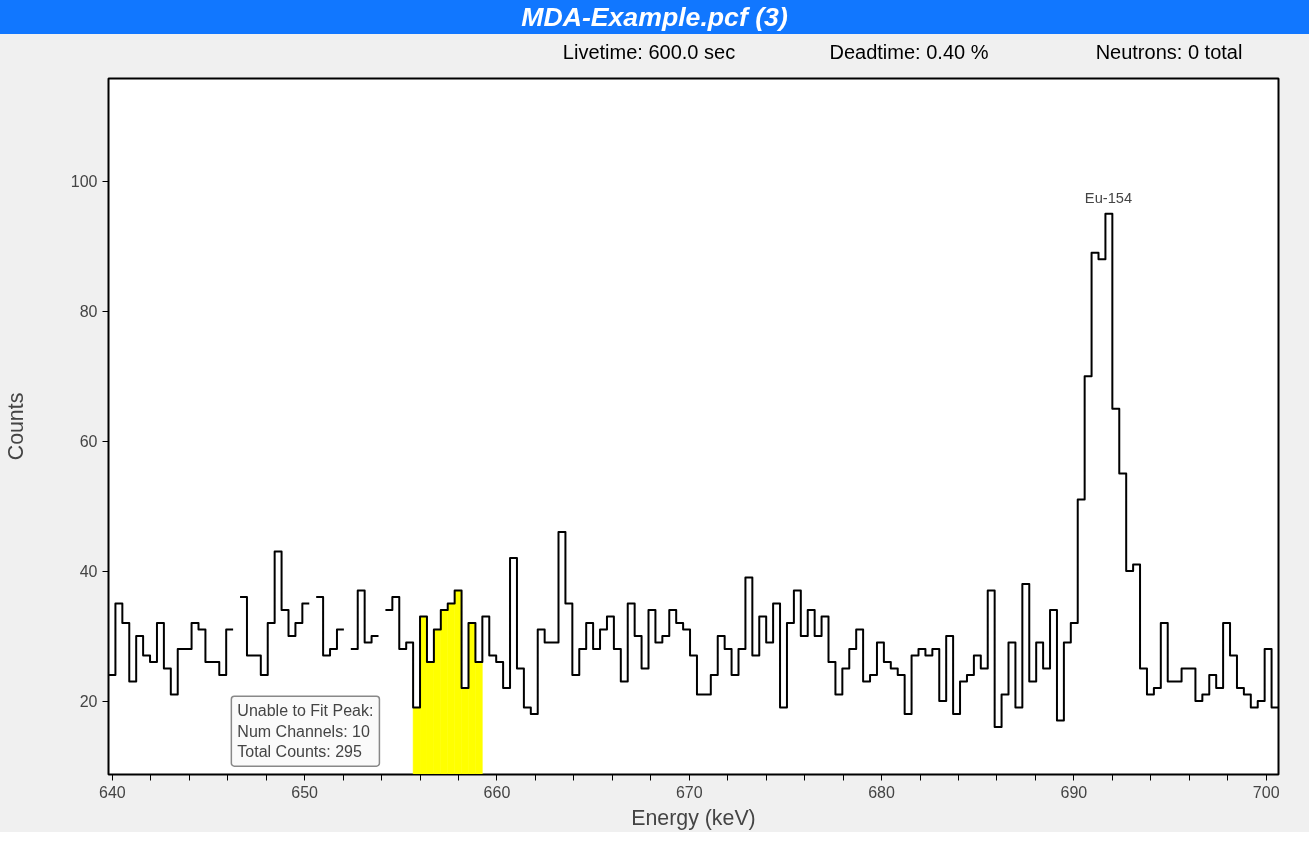 The height and width of the screenshot is (848, 1309). I want to click on x-tick-label: 680, so click(882, 792).